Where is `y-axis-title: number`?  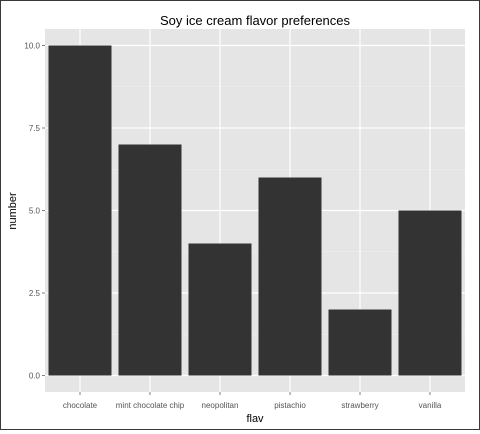
y-axis-title: number is located at coordinates (13, 211).